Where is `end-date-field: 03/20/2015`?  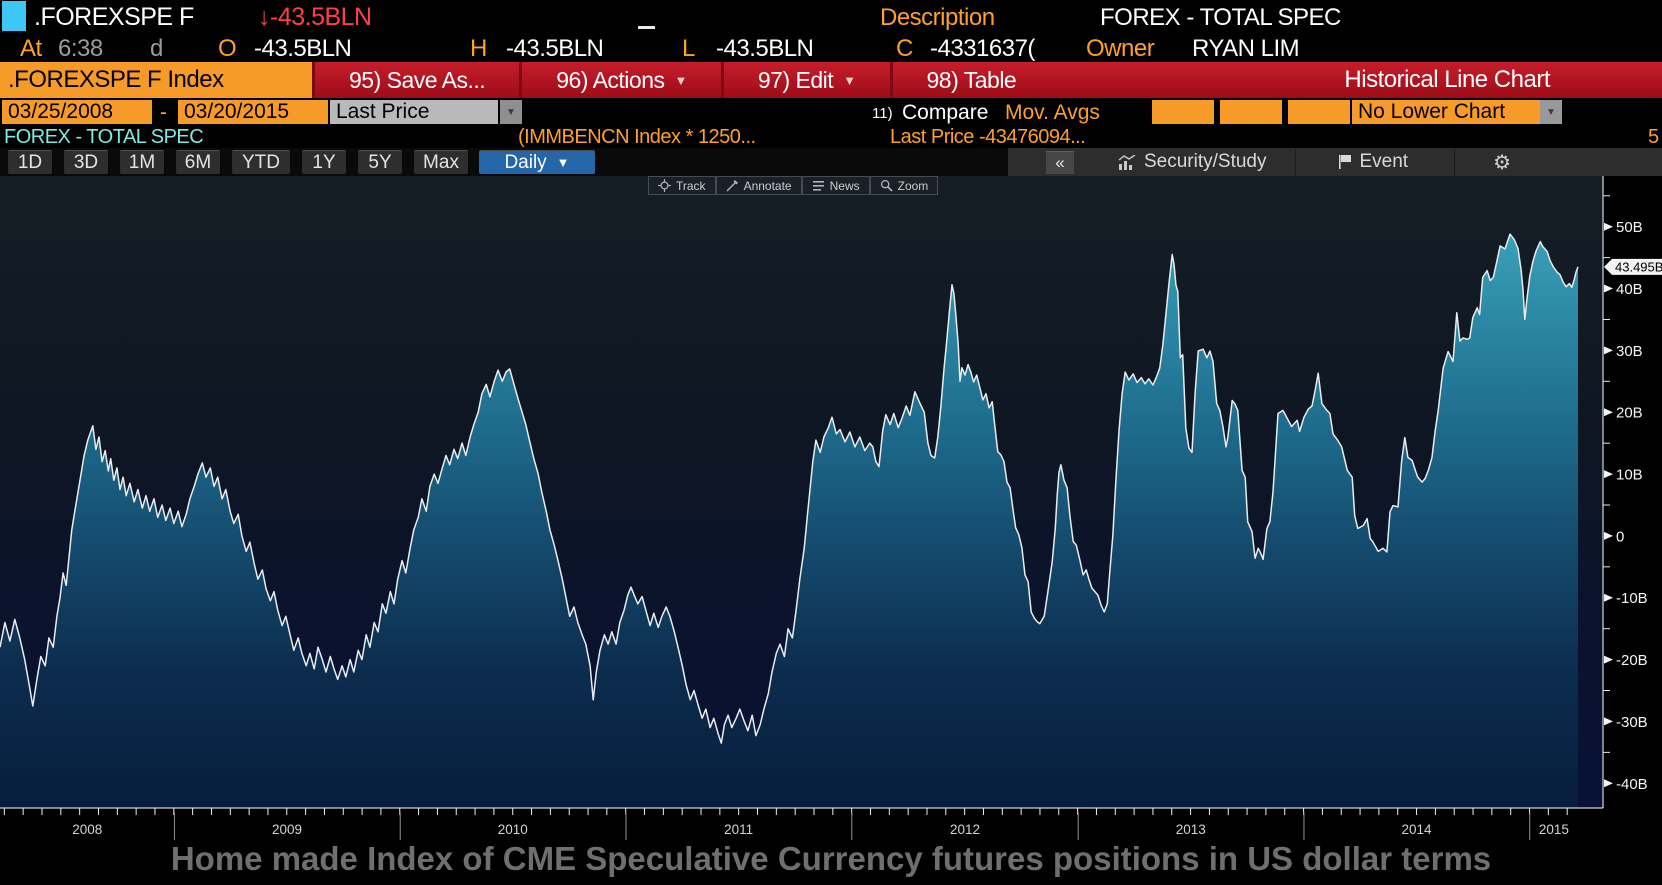
end-date-field: 03/20/2015 is located at coordinates (253, 112).